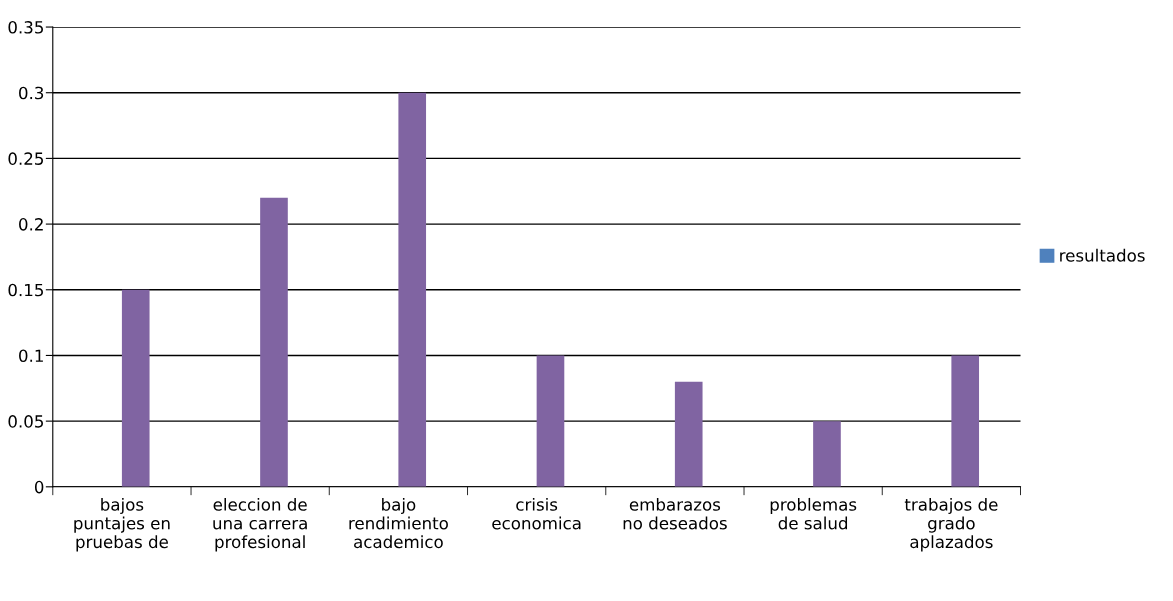 The height and width of the screenshot is (601, 1173). What do you see at coordinates (536, 513) in the screenshot?
I see `x-tick-label: crisis economica` at bounding box center [536, 513].